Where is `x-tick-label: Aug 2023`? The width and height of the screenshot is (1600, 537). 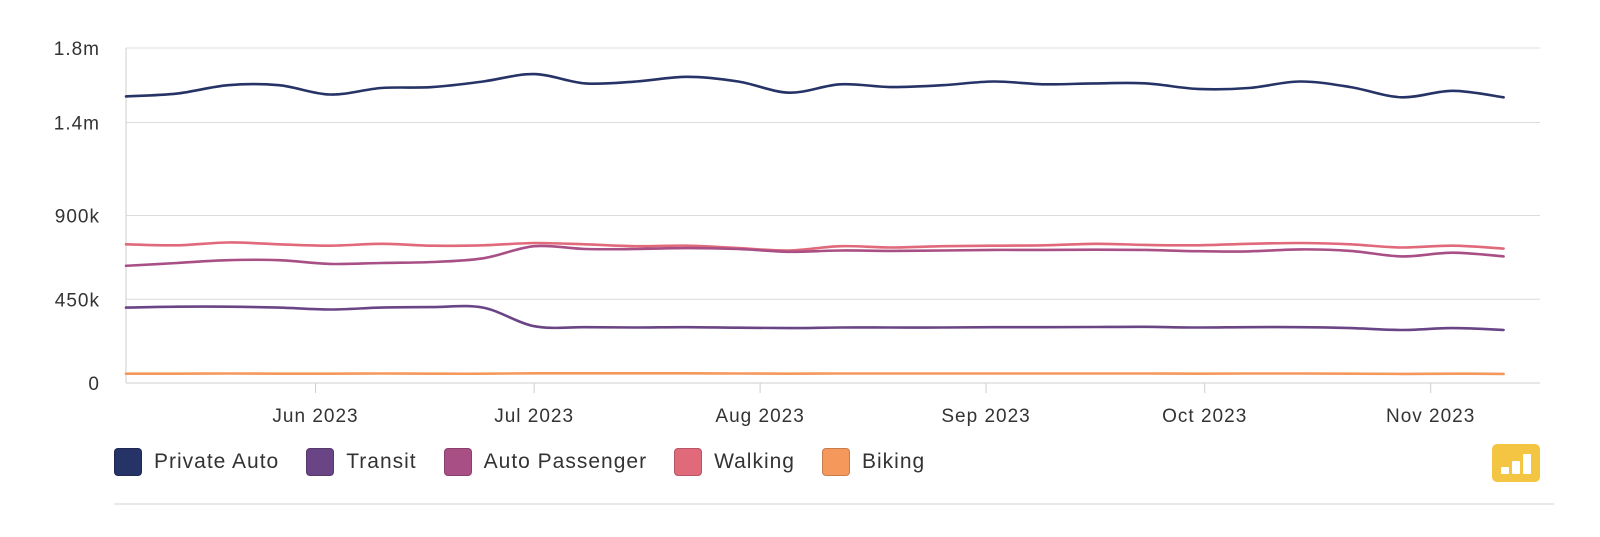
x-tick-label: Aug 2023 is located at coordinates (759, 416).